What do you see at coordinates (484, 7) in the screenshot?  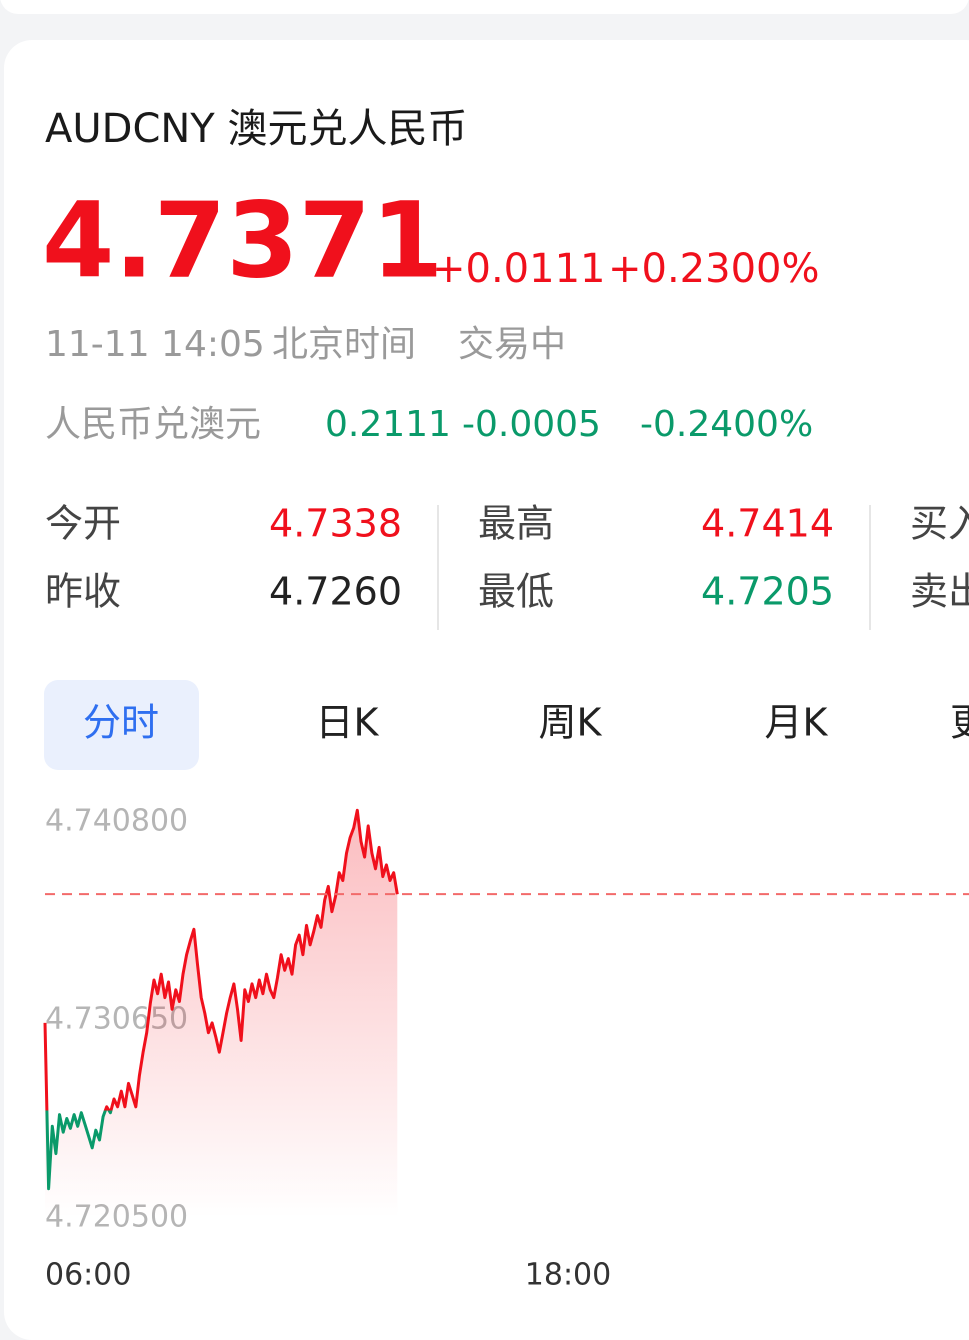 I see `top-card` at bounding box center [484, 7].